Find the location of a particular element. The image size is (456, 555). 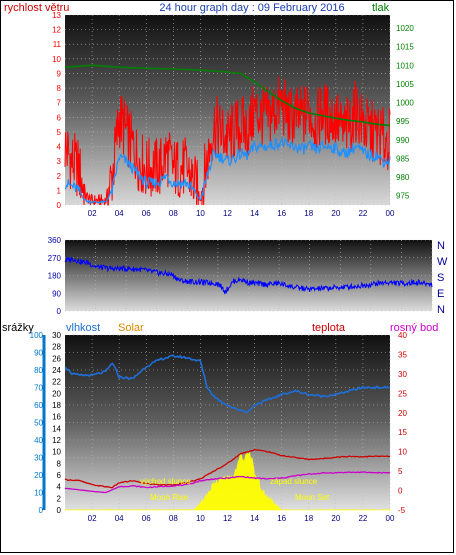

dir-label-e: E is located at coordinates (440, 294).